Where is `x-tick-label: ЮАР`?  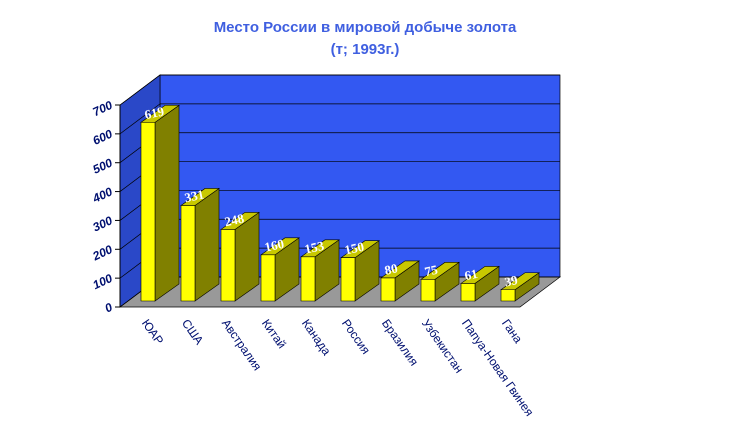 x-tick-label: ЮАР is located at coordinates (152, 332).